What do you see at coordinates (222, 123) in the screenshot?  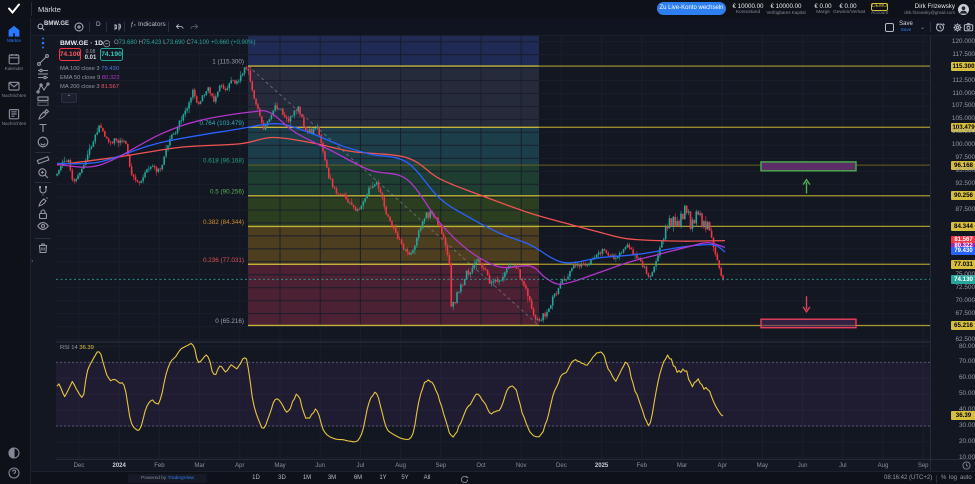 I see `svg-text: 0.764 (103.479)` at bounding box center [222, 123].